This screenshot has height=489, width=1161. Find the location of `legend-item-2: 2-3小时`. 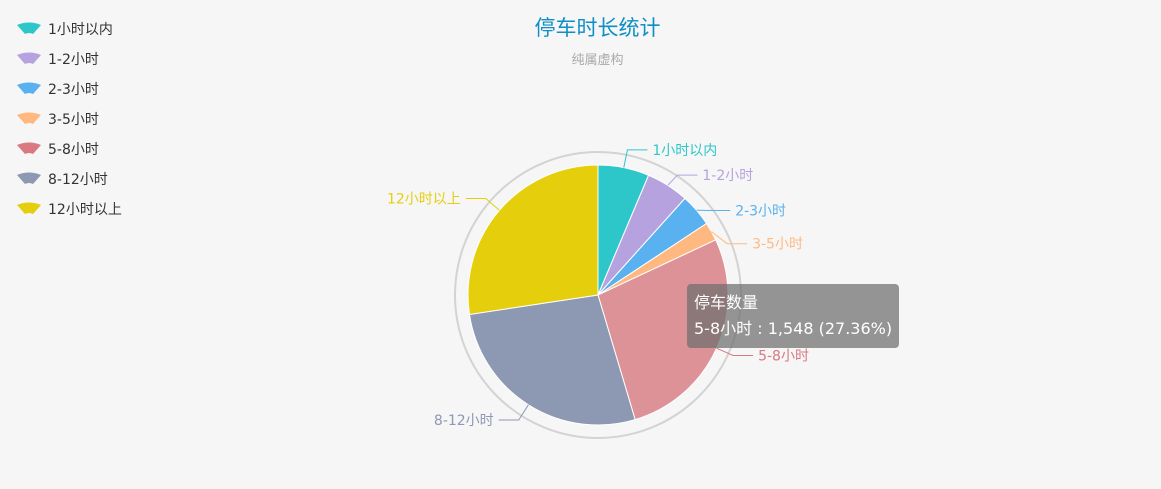

legend-item-2: 2-3小时 is located at coordinates (69, 89).